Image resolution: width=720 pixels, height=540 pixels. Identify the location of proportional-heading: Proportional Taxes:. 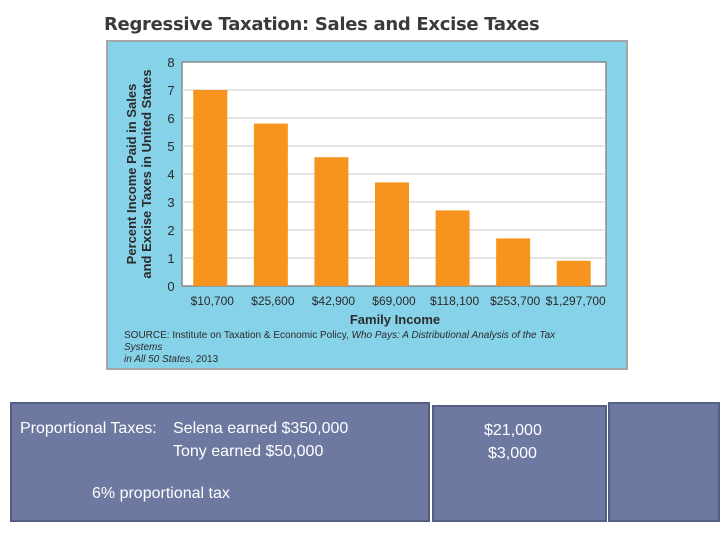
(88, 428).